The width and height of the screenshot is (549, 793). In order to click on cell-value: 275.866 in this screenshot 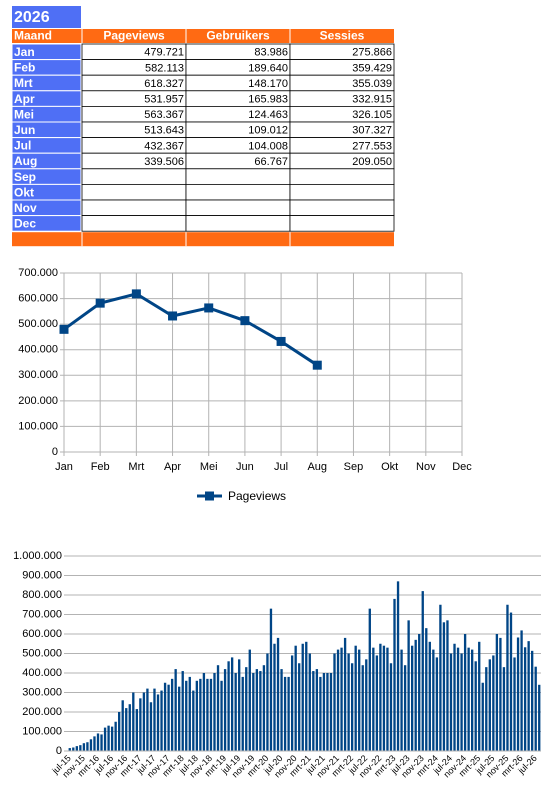, I will do `click(372, 53)`.